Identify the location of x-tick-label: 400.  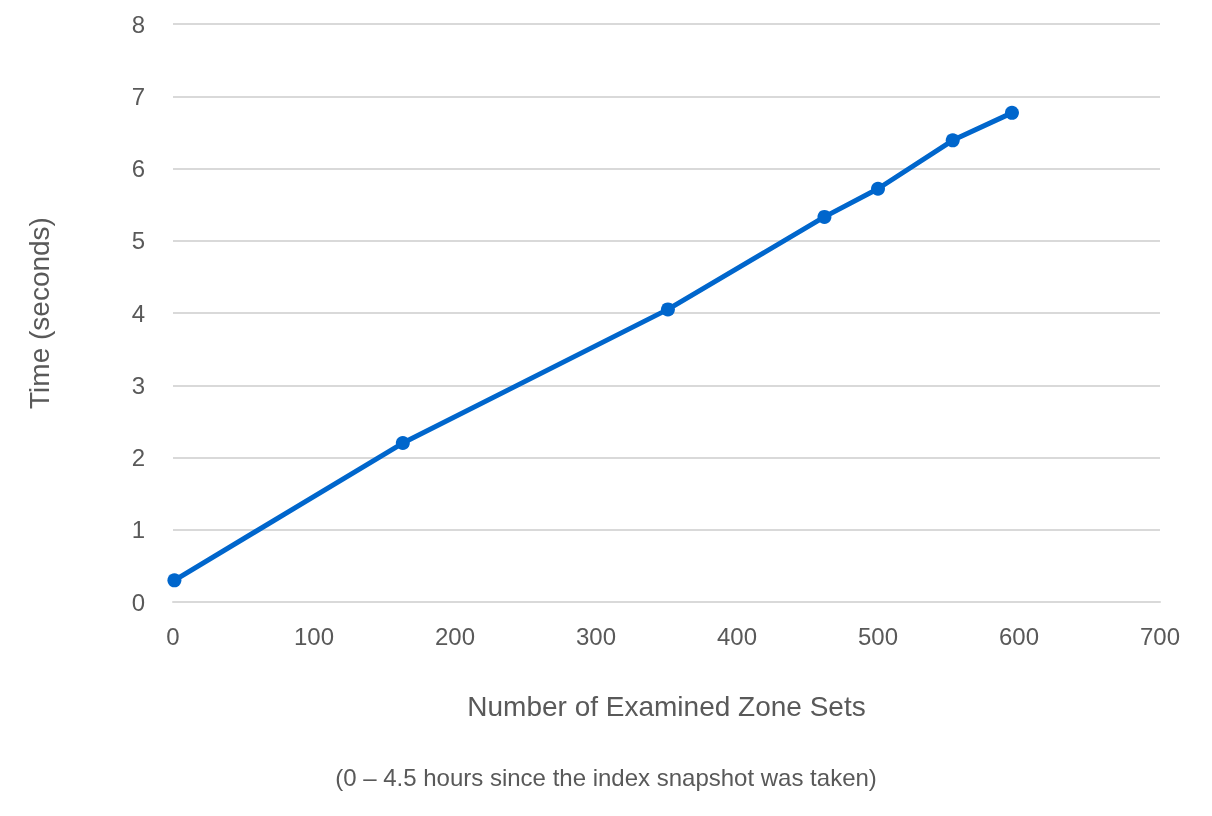
(737, 636).